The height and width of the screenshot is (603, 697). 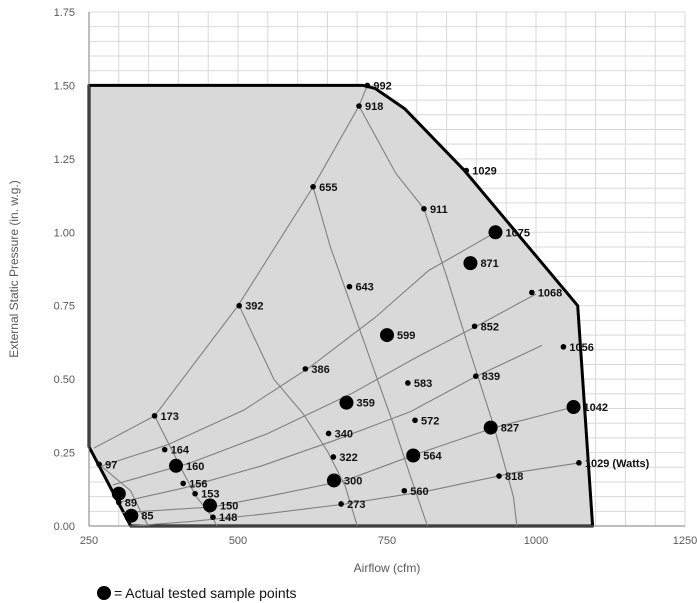 What do you see at coordinates (387, 541) in the screenshot?
I see `x-tick-label: 750` at bounding box center [387, 541].